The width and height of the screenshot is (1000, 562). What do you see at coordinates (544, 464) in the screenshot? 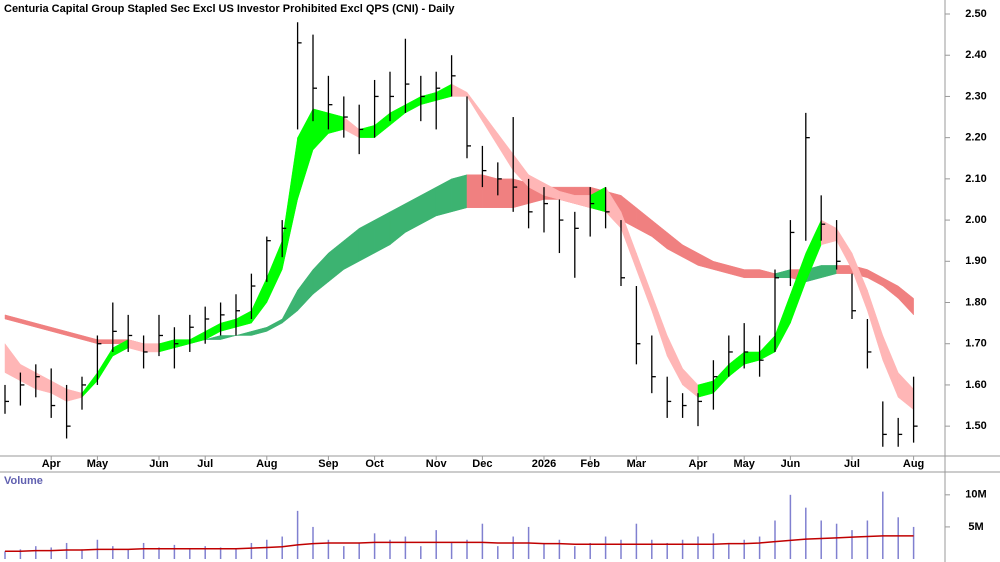
I see `x-tick-label: 2026` at bounding box center [544, 464].